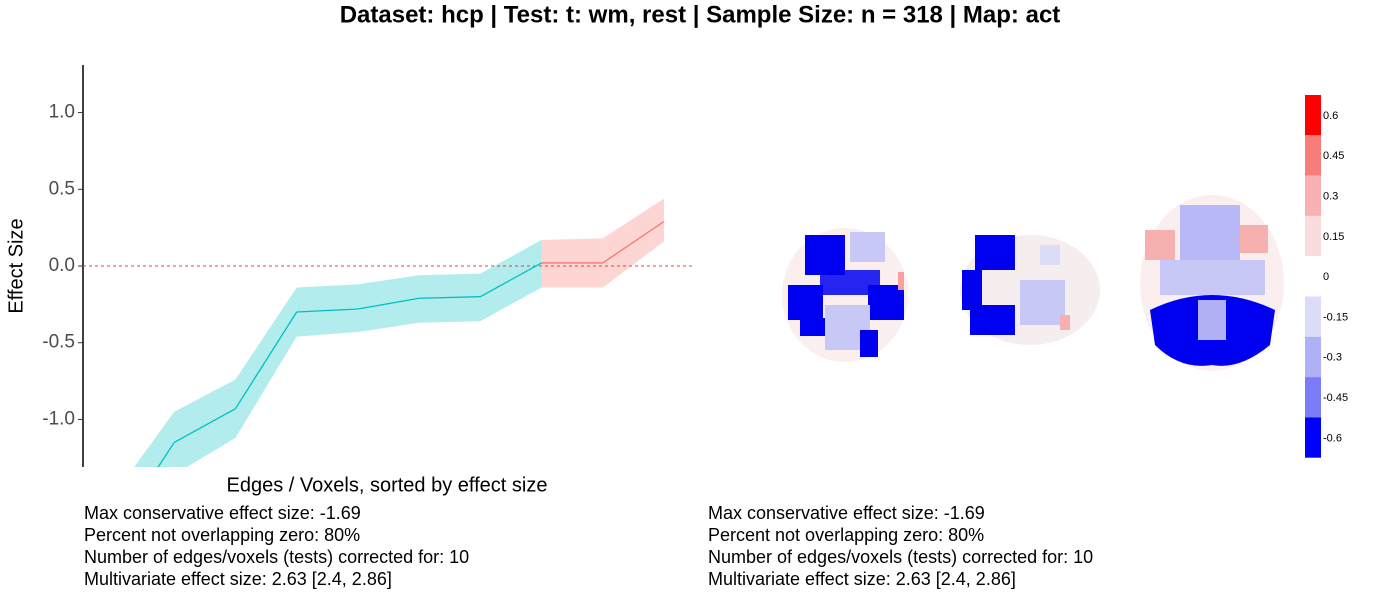 This screenshot has width=1400, height=600. What do you see at coordinates (1332, 358) in the screenshot?
I see `colorbar-label: -0.3` at bounding box center [1332, 358].